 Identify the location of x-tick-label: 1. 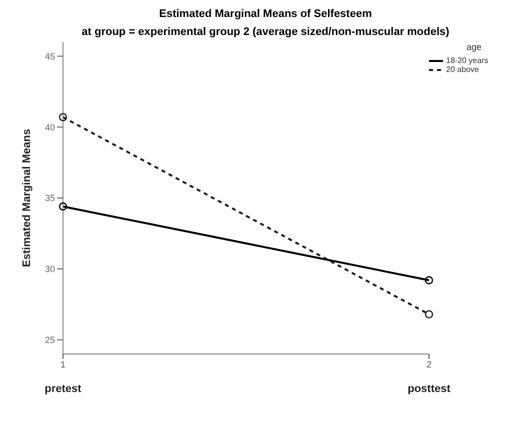
(63, 364).